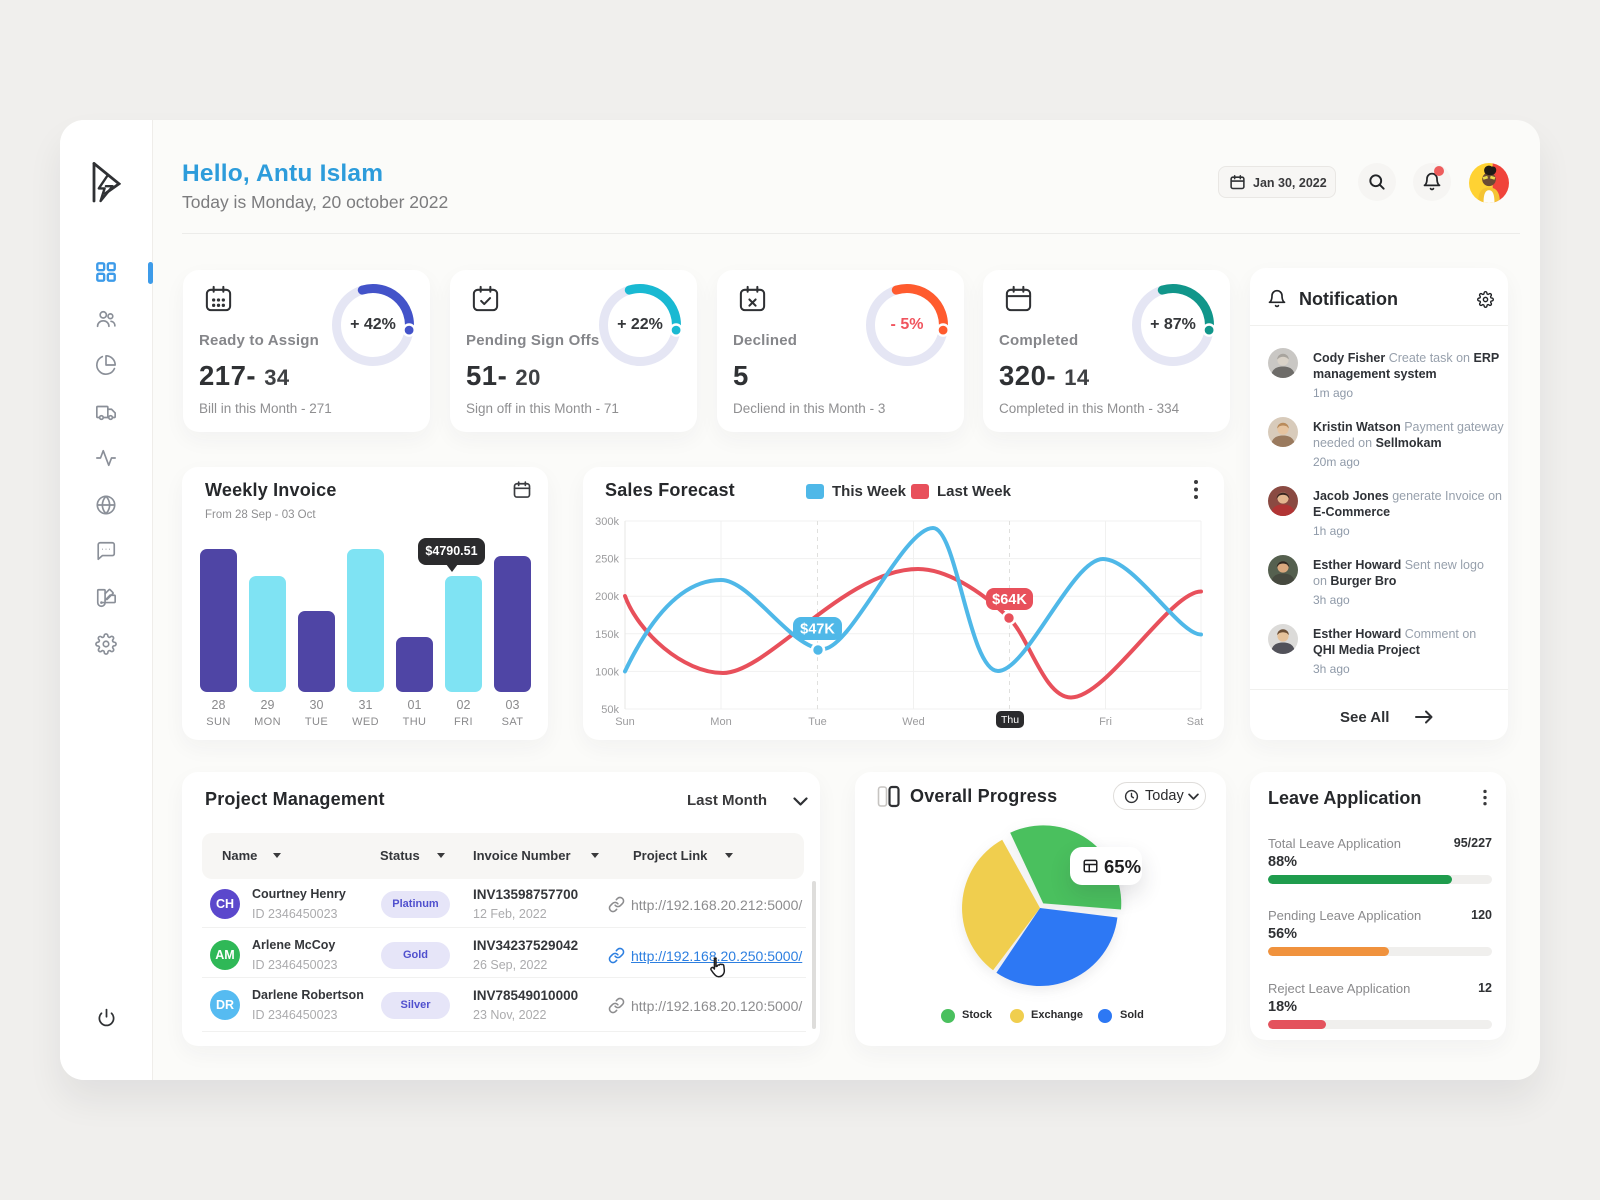  I want to click on svg-text: 250k, so click(607, 560).